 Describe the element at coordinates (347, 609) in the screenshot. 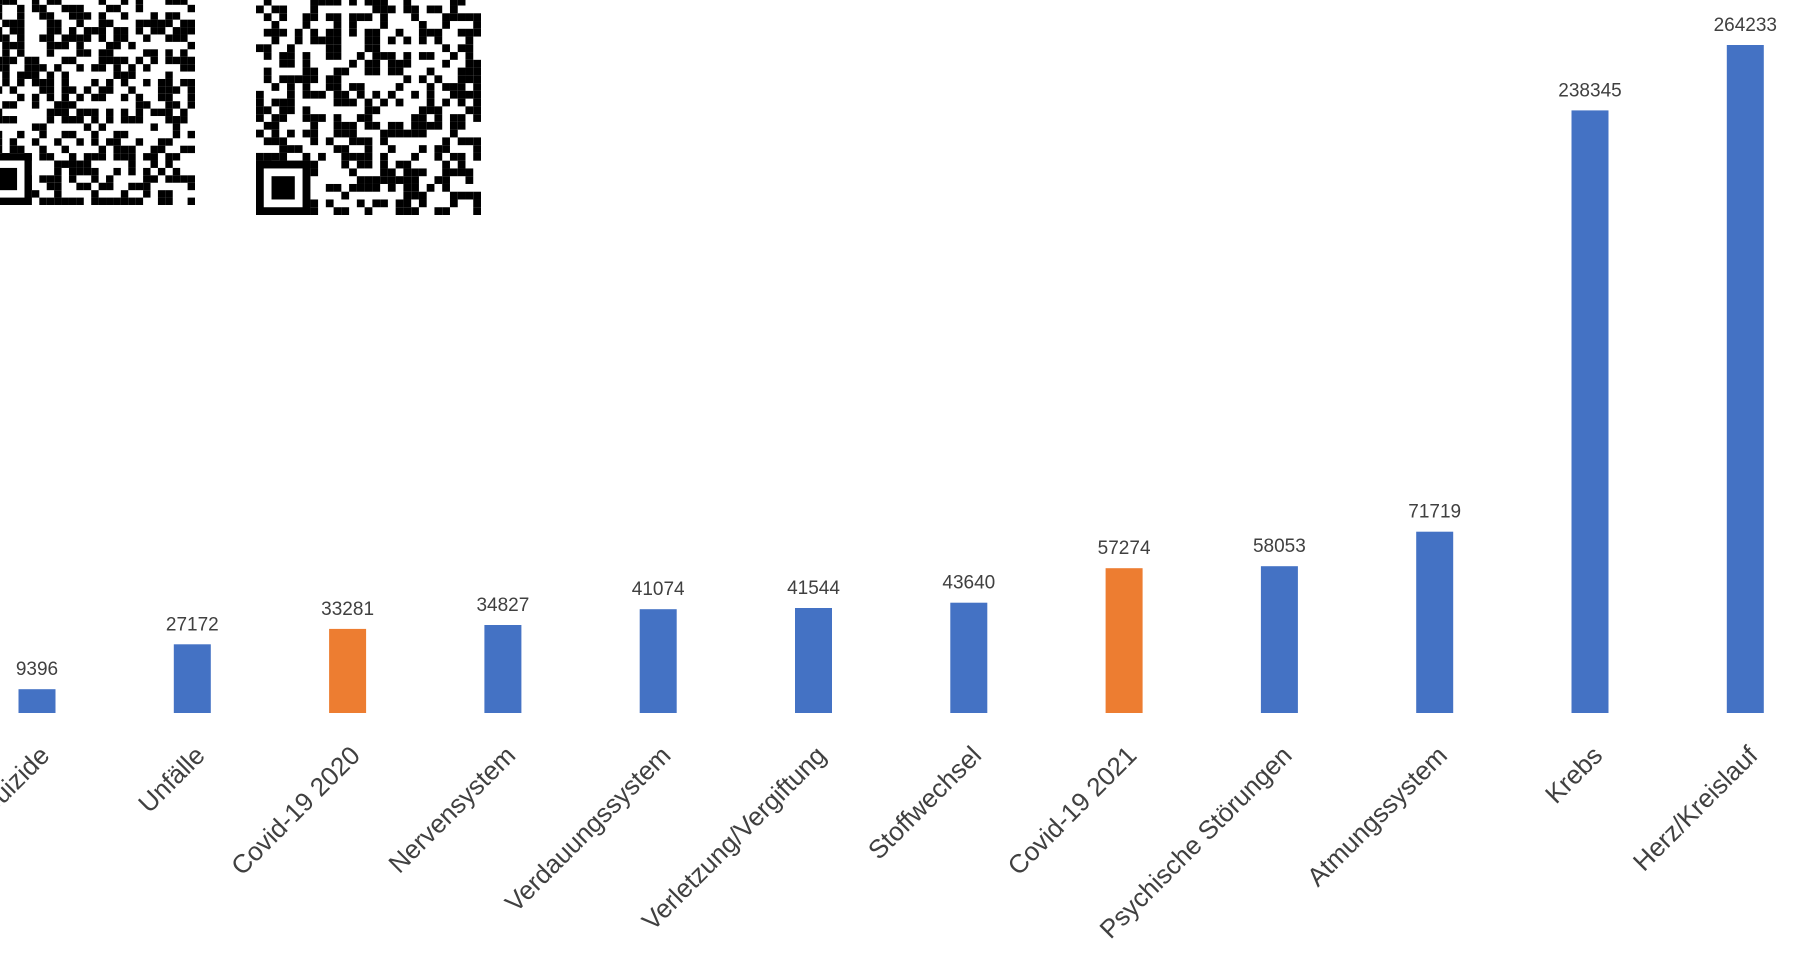

I see `bar-value-label: 33281` at that location.